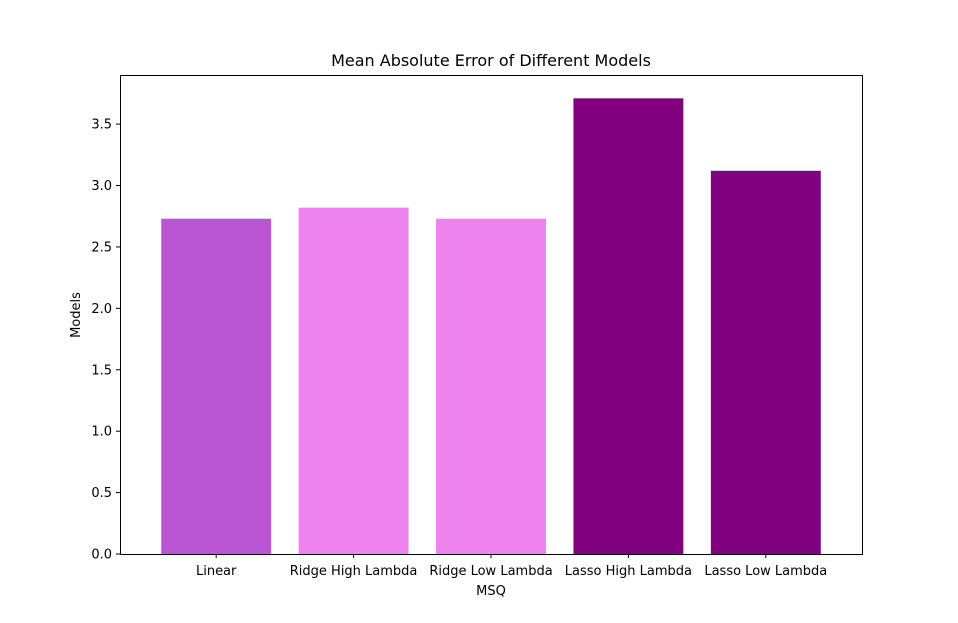 Image resolution: width=958 pixels, height=623 pixels. Describe the element at coordinates (216, 571) in the screenshot. I see `x-tick-label: Linear` at that location.